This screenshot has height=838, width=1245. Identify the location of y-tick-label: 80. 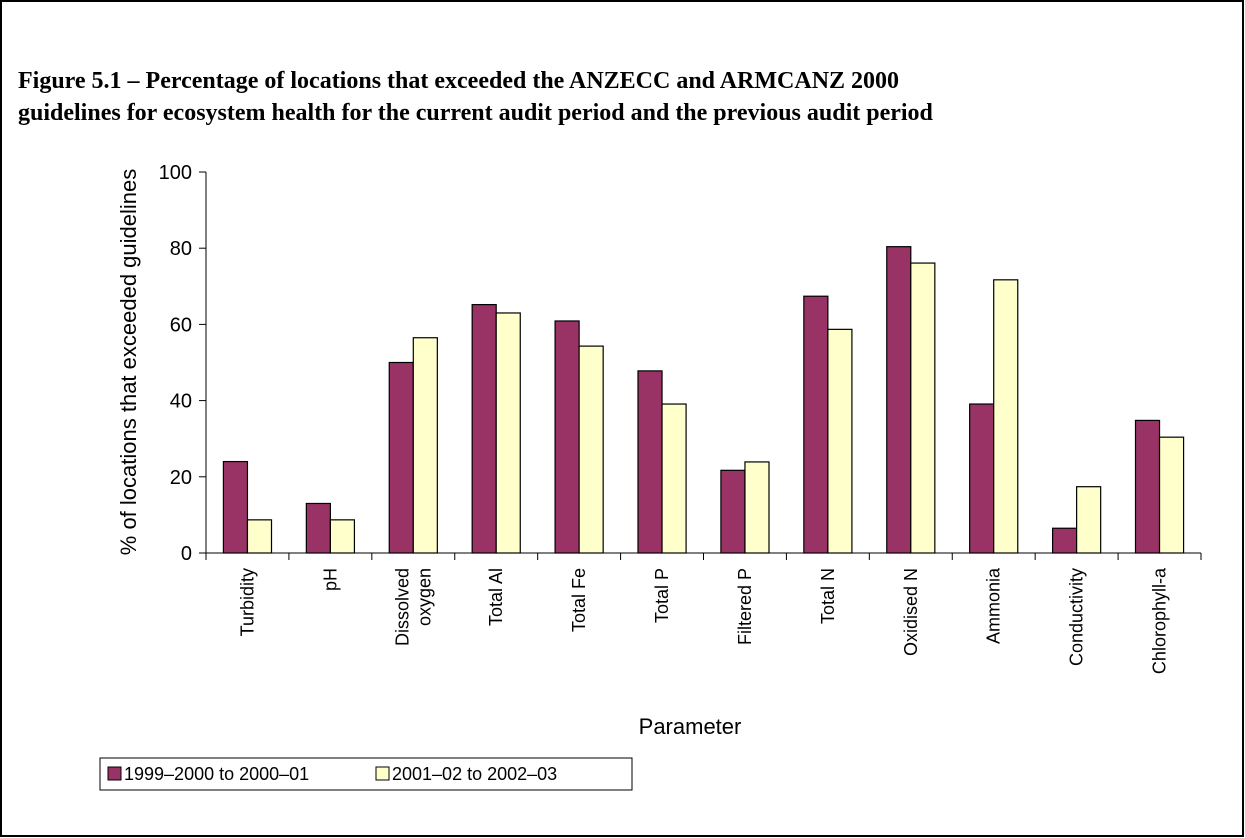
(181, 249).